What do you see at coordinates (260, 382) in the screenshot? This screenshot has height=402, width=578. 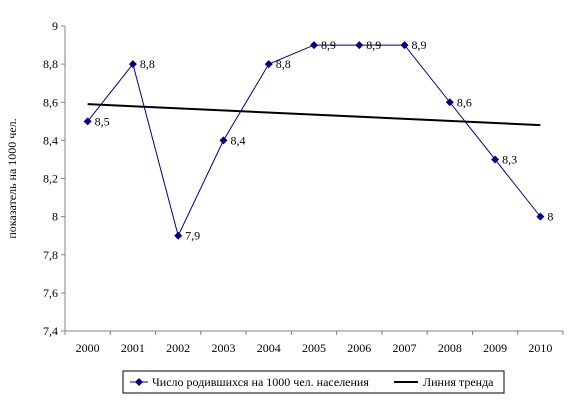 I see `legend-series-label: Число родившихся на 1000 чел. населения` at bounding box center [260, 382].